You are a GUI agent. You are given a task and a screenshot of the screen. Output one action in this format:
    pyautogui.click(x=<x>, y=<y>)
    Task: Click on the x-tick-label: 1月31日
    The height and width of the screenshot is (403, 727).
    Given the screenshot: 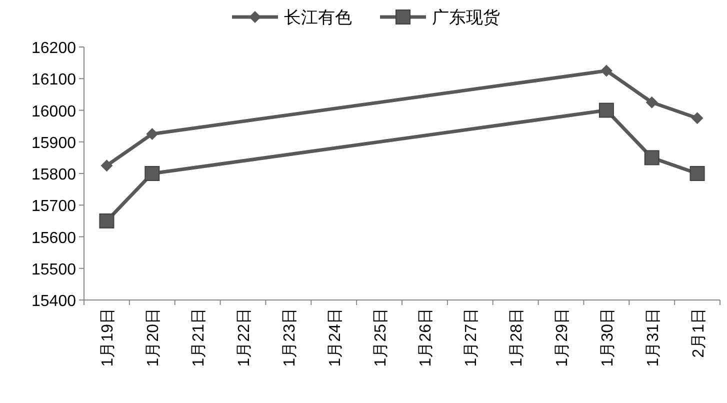 What is the action you would take?
    pyautogui.click(x=653, y=337)
    